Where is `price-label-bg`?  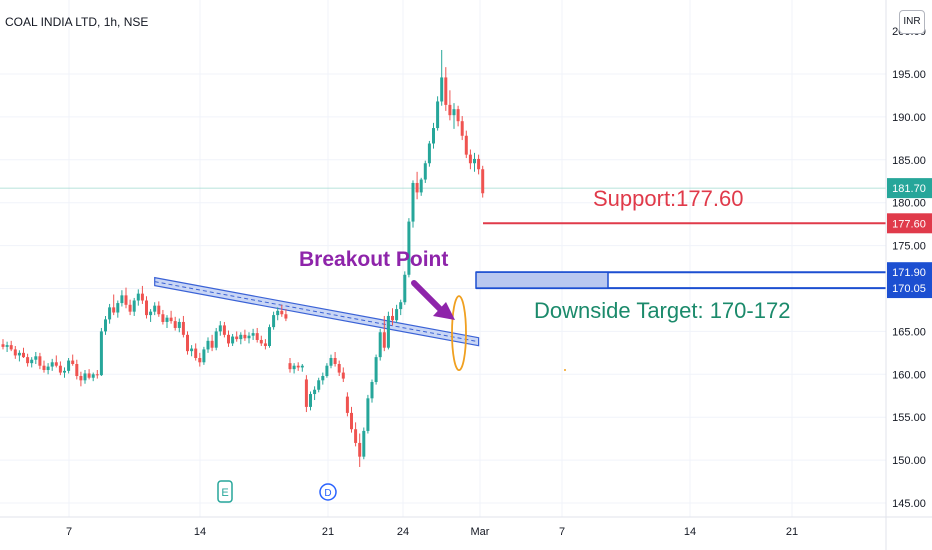 price-label-bg is located at coordinates (909, 288).